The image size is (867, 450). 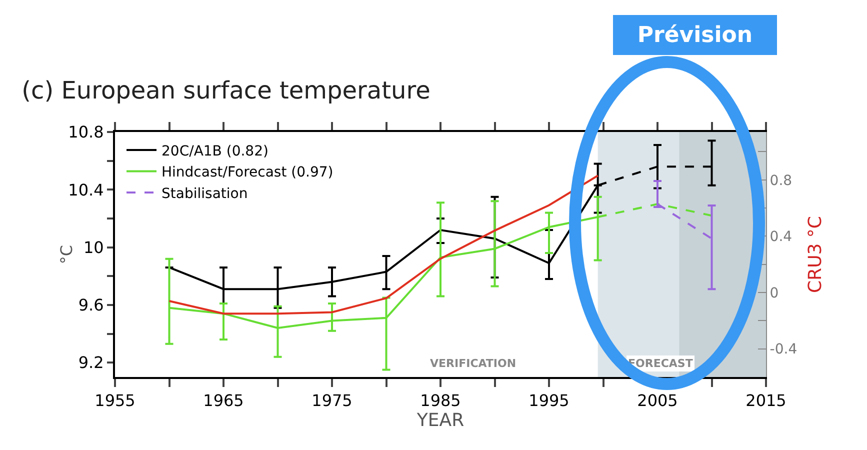 What do you see at coordinates (91, 362) in the screenshot?
I see `y-tick-label: 9.2` at bounding box center [91, 362].